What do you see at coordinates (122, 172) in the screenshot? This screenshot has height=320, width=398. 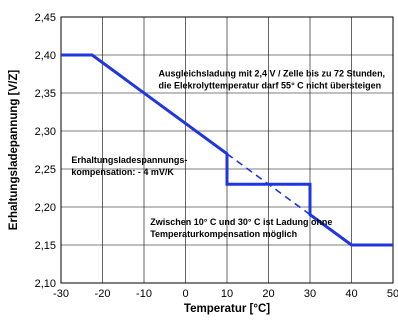 I see `annotation-line: kompensation: - 4 mV/K` at bounding box center [122, 172].